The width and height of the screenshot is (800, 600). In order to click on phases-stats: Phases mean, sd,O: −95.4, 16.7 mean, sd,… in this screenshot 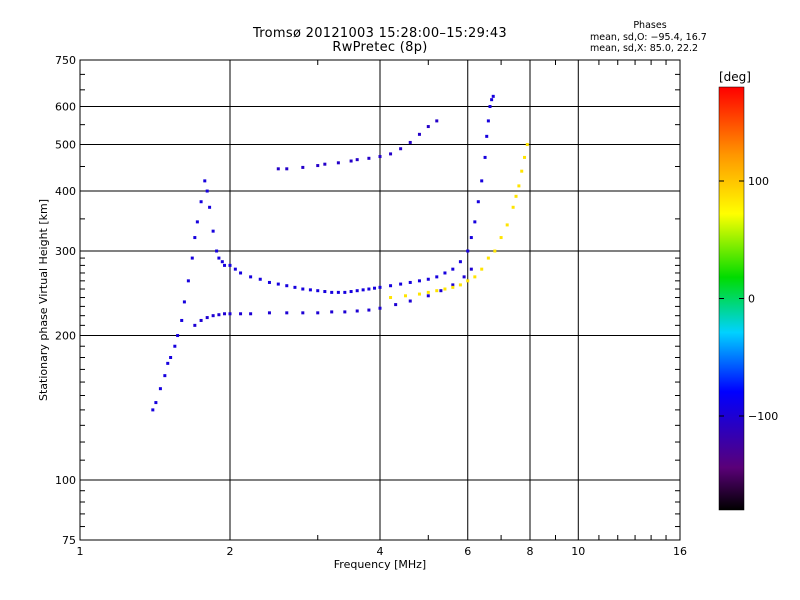, I will do `click(650, 37)`.